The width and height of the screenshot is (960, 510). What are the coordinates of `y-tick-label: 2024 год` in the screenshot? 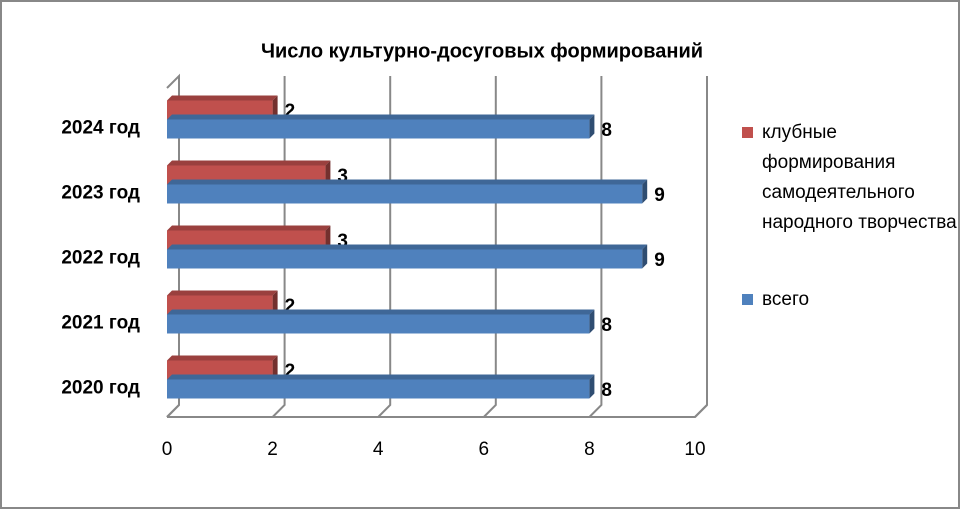 It's located at (100, 128).